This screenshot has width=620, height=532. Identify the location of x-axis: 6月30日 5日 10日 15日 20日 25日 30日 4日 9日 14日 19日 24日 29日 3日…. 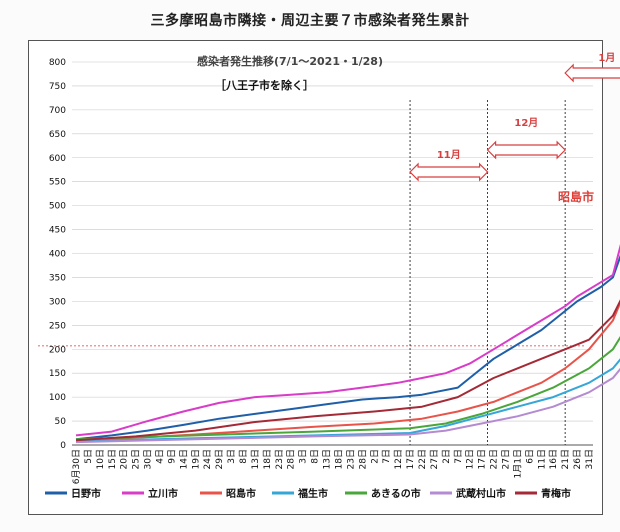
(333, 466).